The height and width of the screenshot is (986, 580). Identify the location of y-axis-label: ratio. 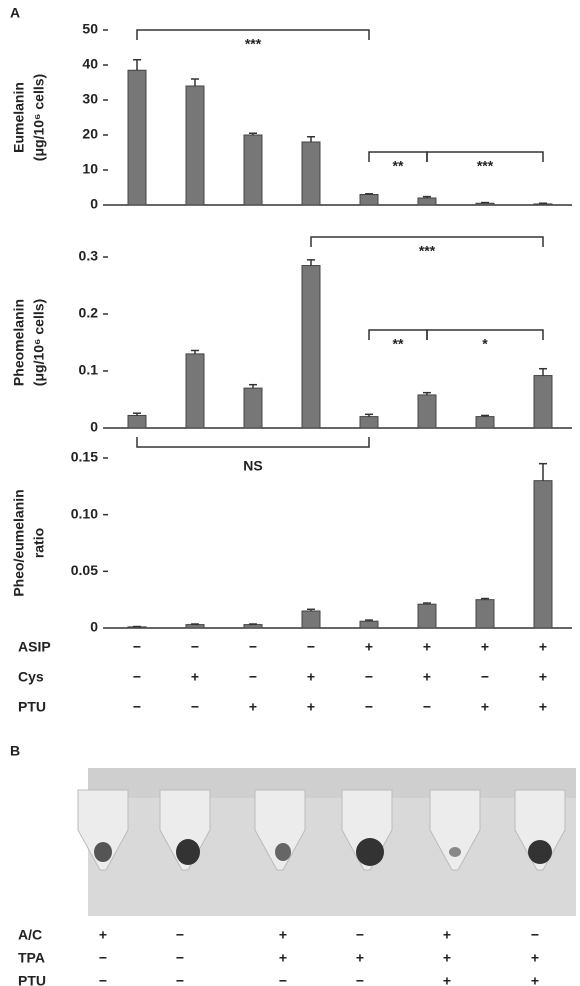
(39, 543).